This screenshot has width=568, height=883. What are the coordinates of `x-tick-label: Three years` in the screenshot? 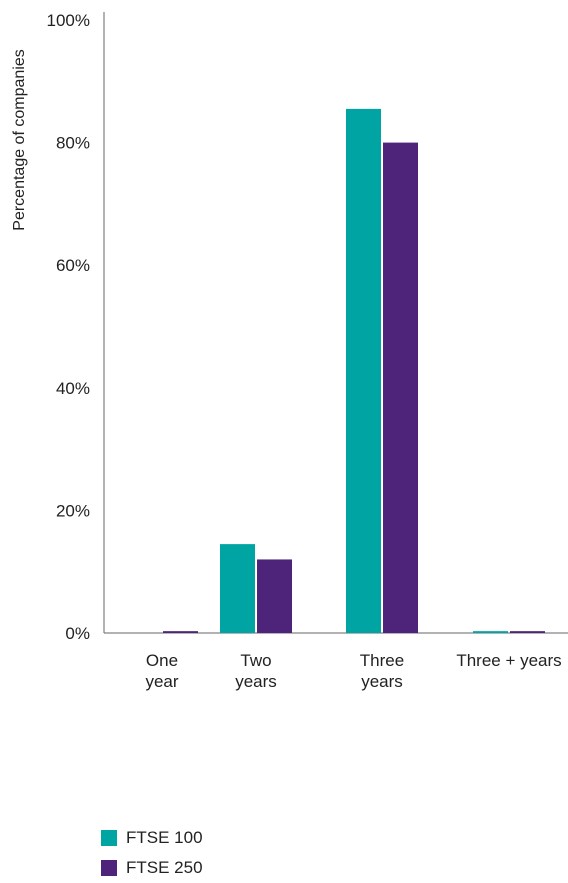 It's located at (382, 671).